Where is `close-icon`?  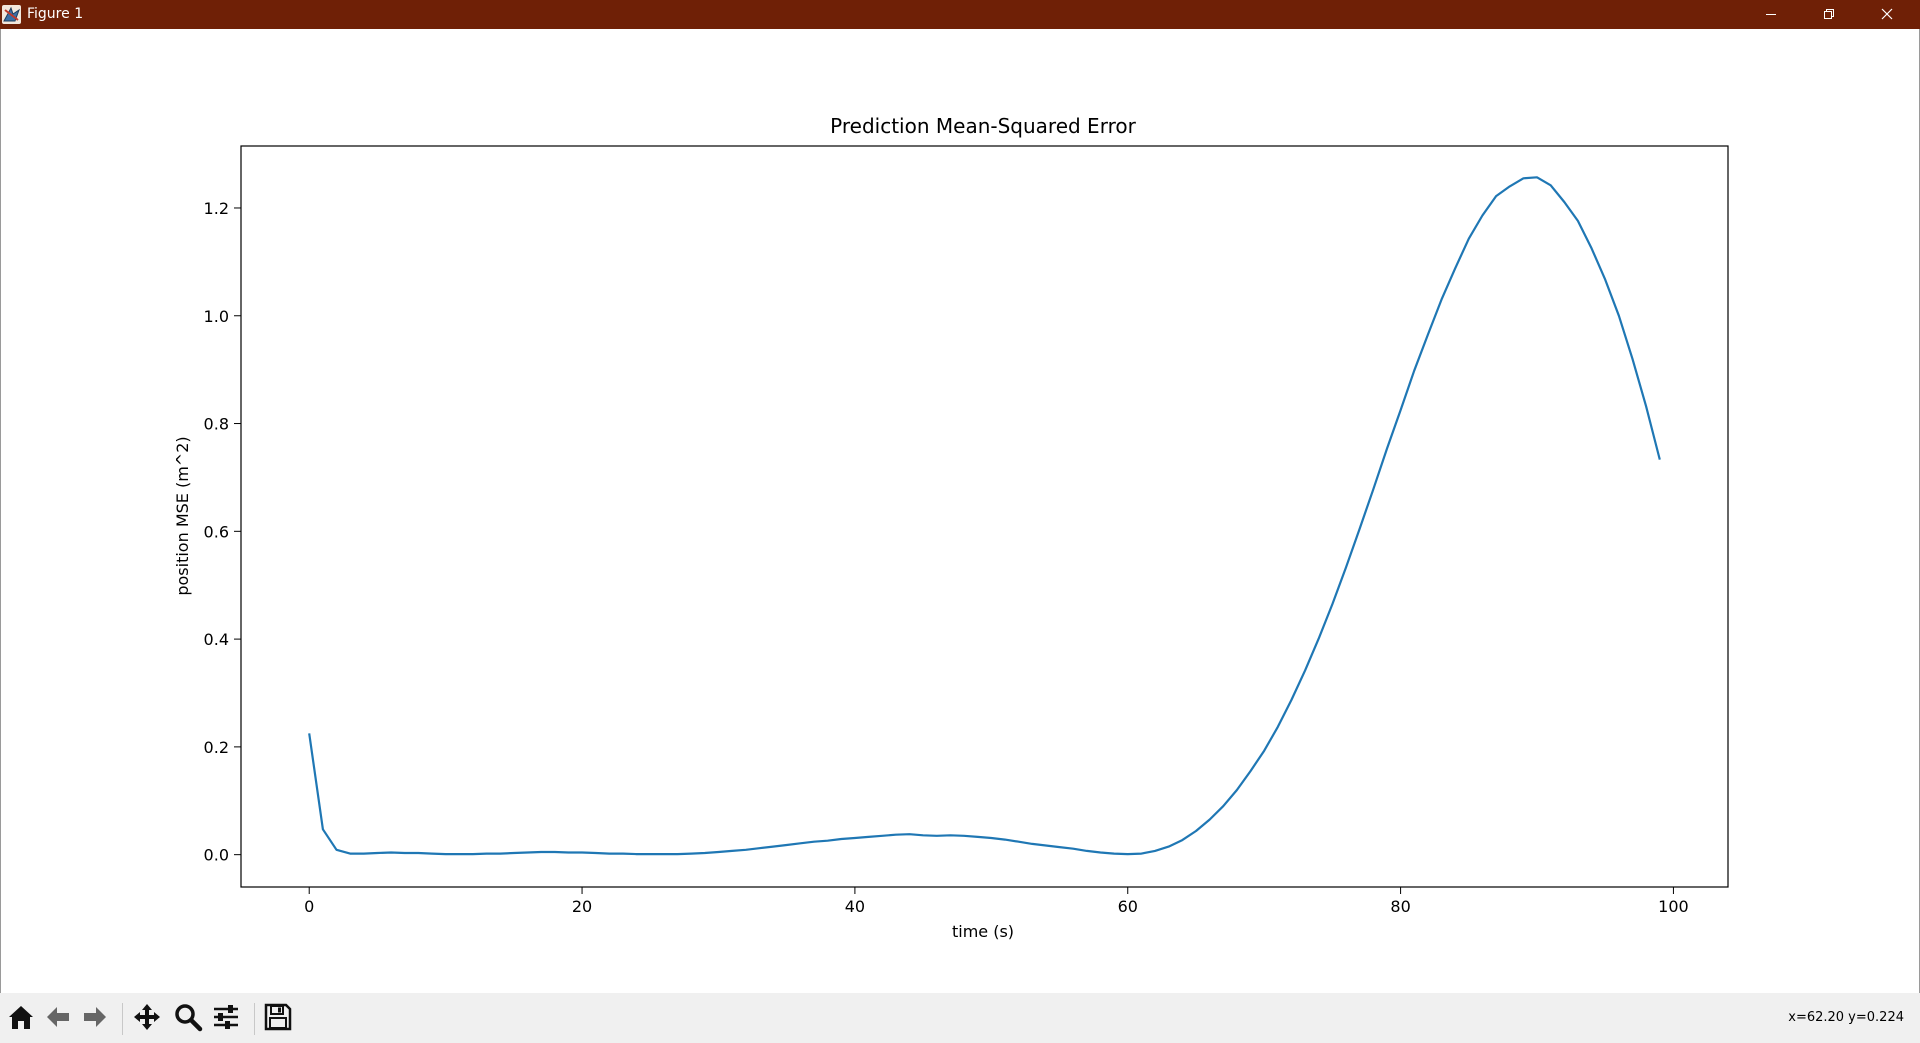 close-icon is located at coordinates (1887, 14).